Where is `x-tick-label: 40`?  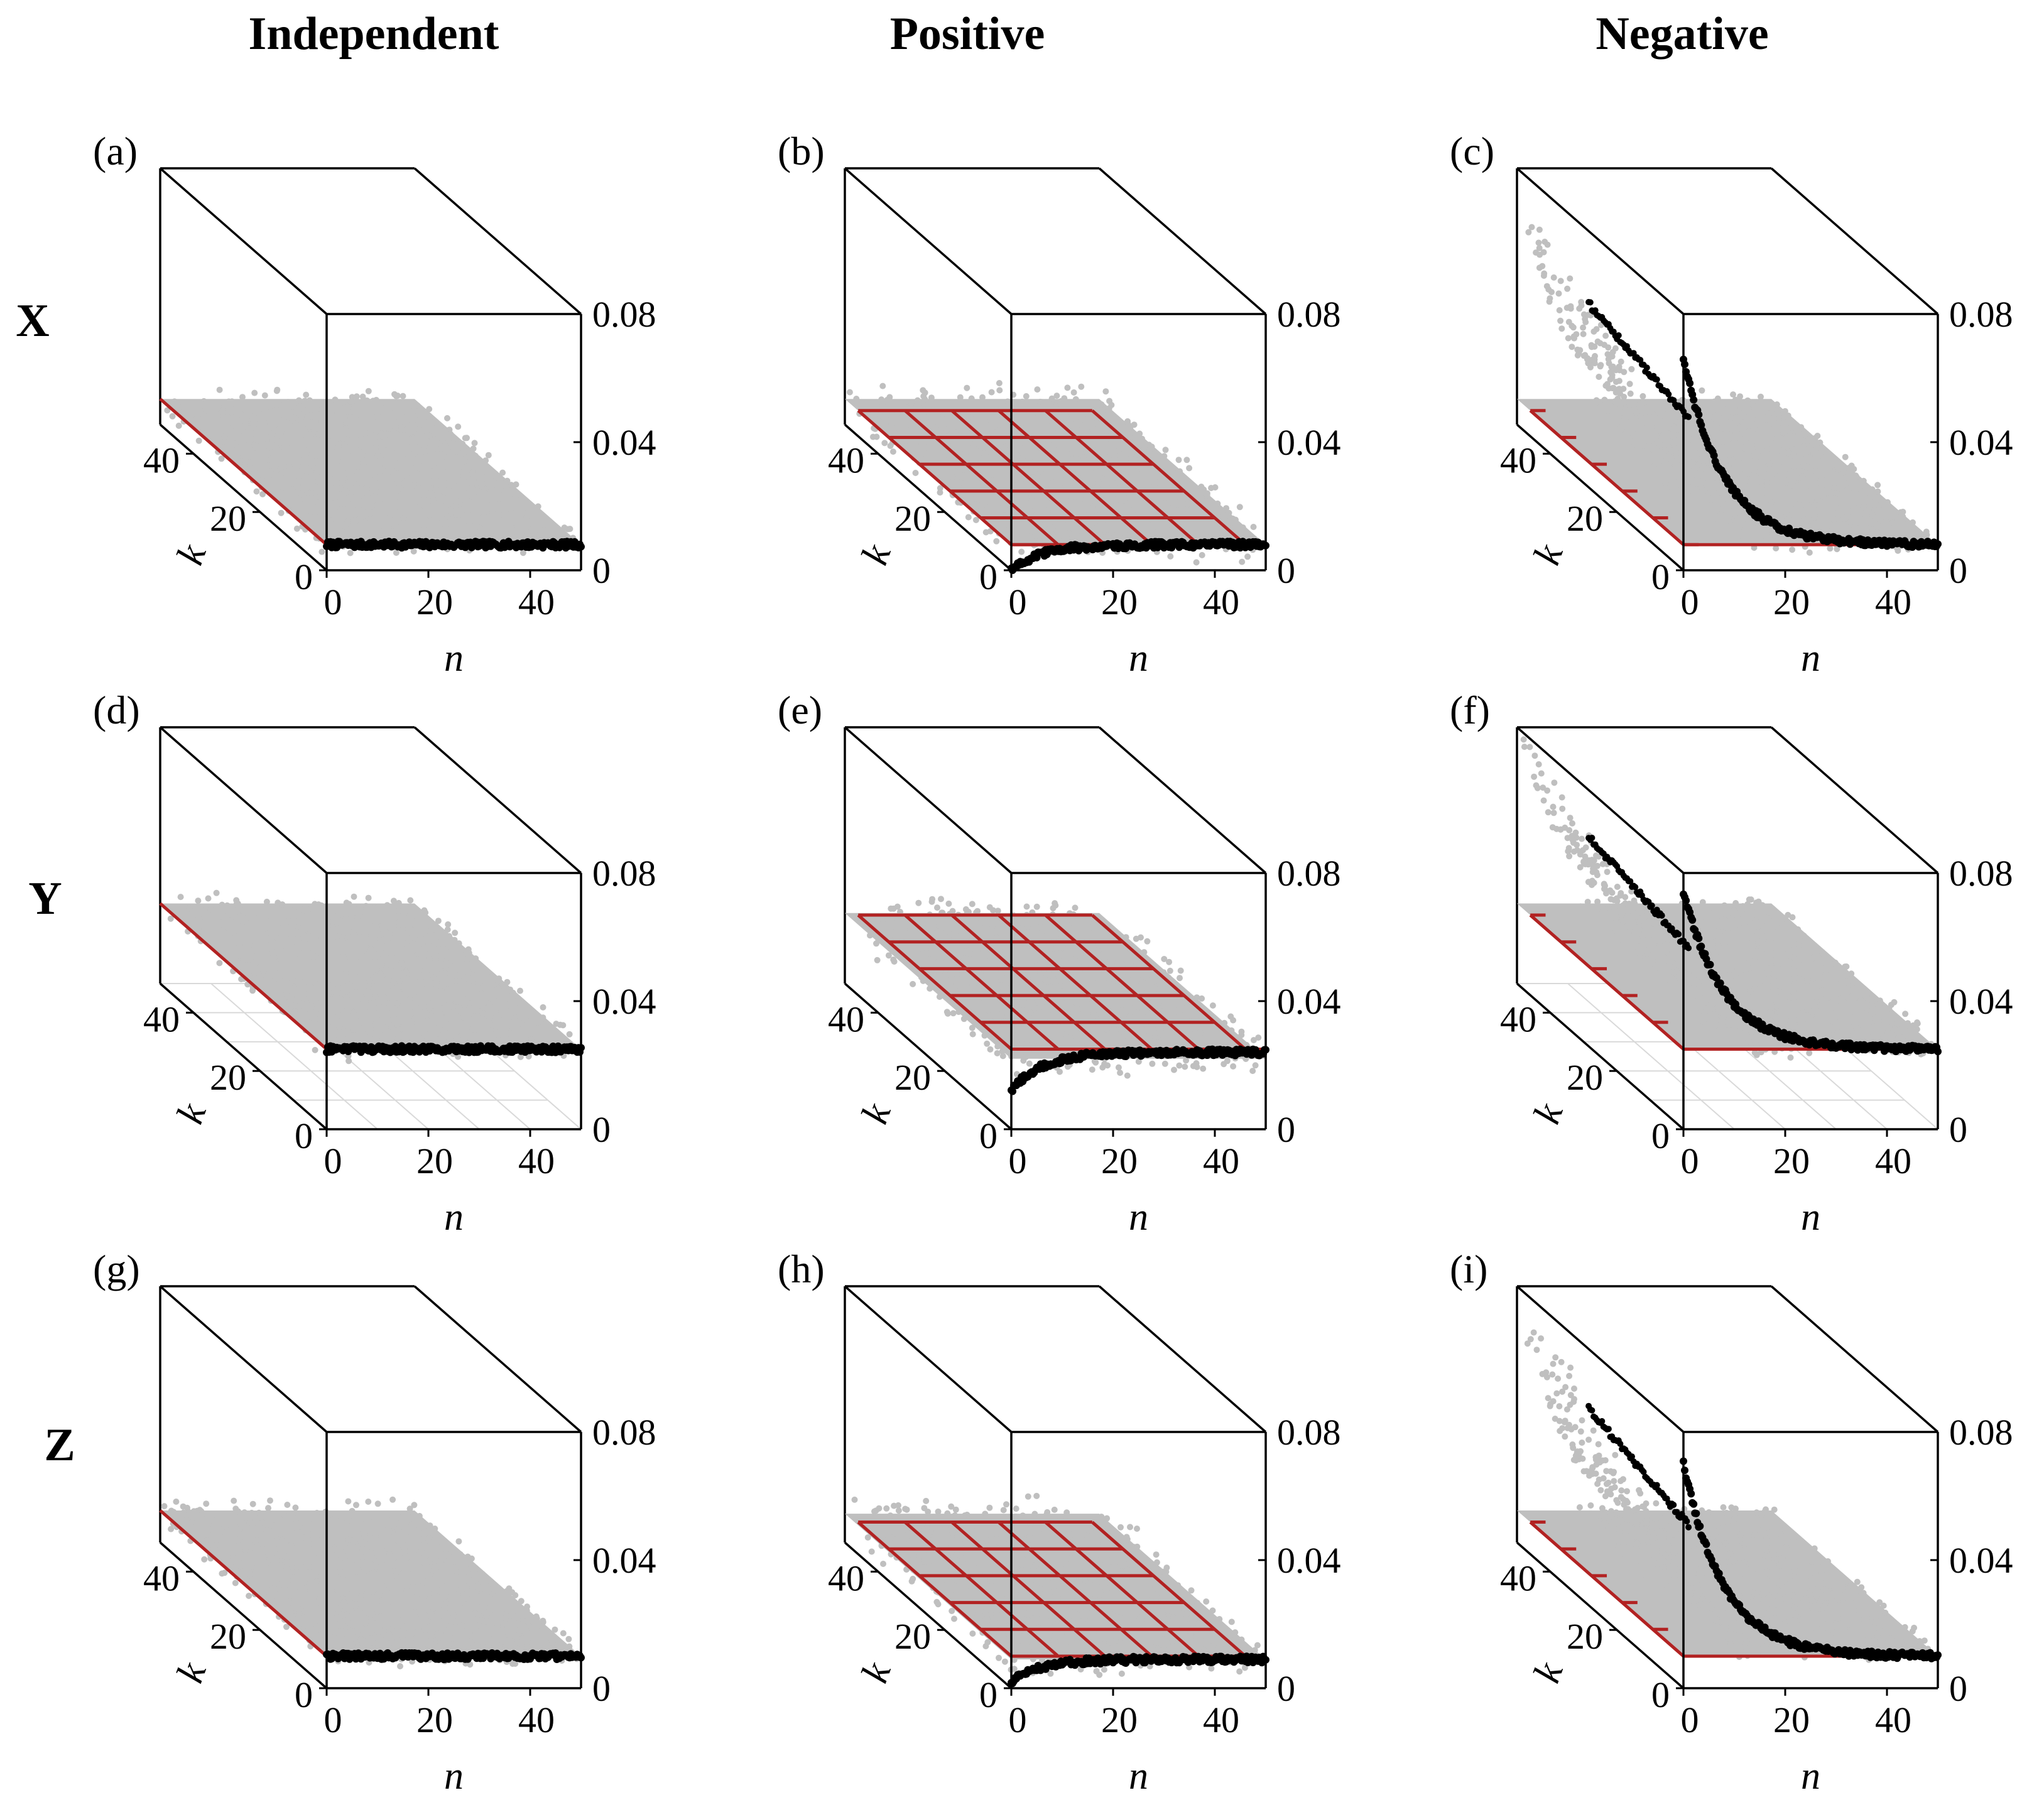
x-tick-label: 40 is located at coordinates (536, 1161).